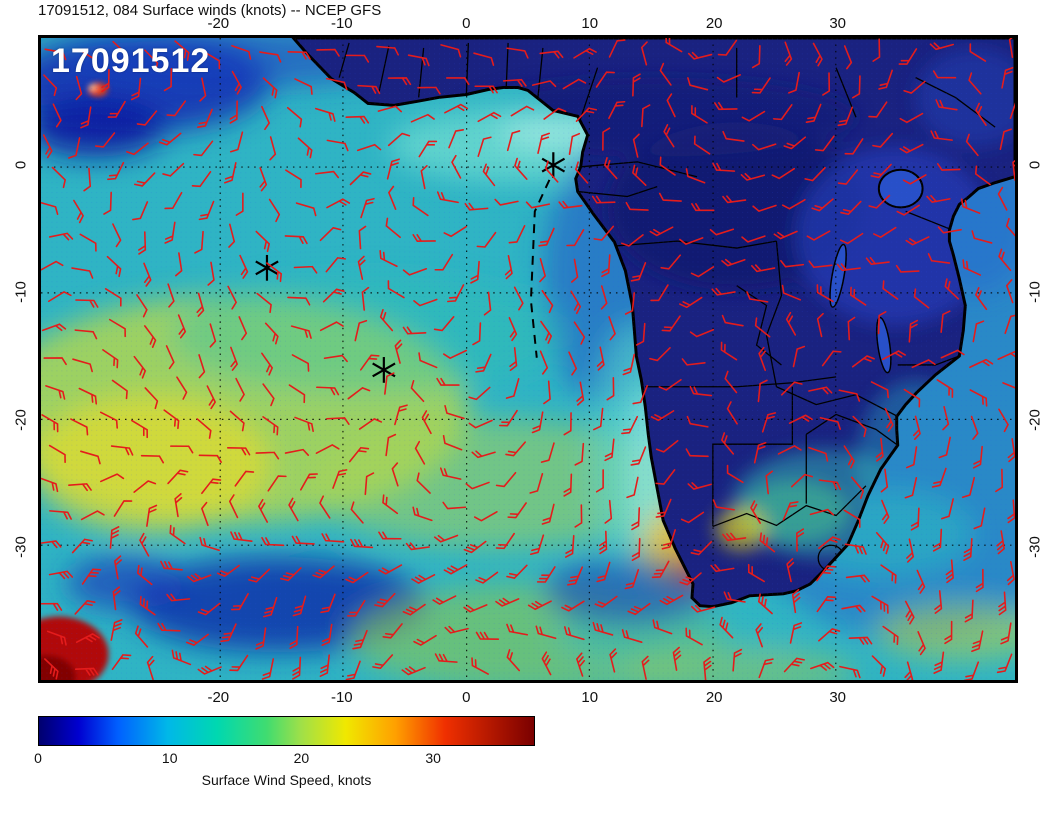 The width and height of the screenshot is (1056, 816). I want to click on x-axis-bottom: -20 -10 0 10 20 30, so click(528, 698).